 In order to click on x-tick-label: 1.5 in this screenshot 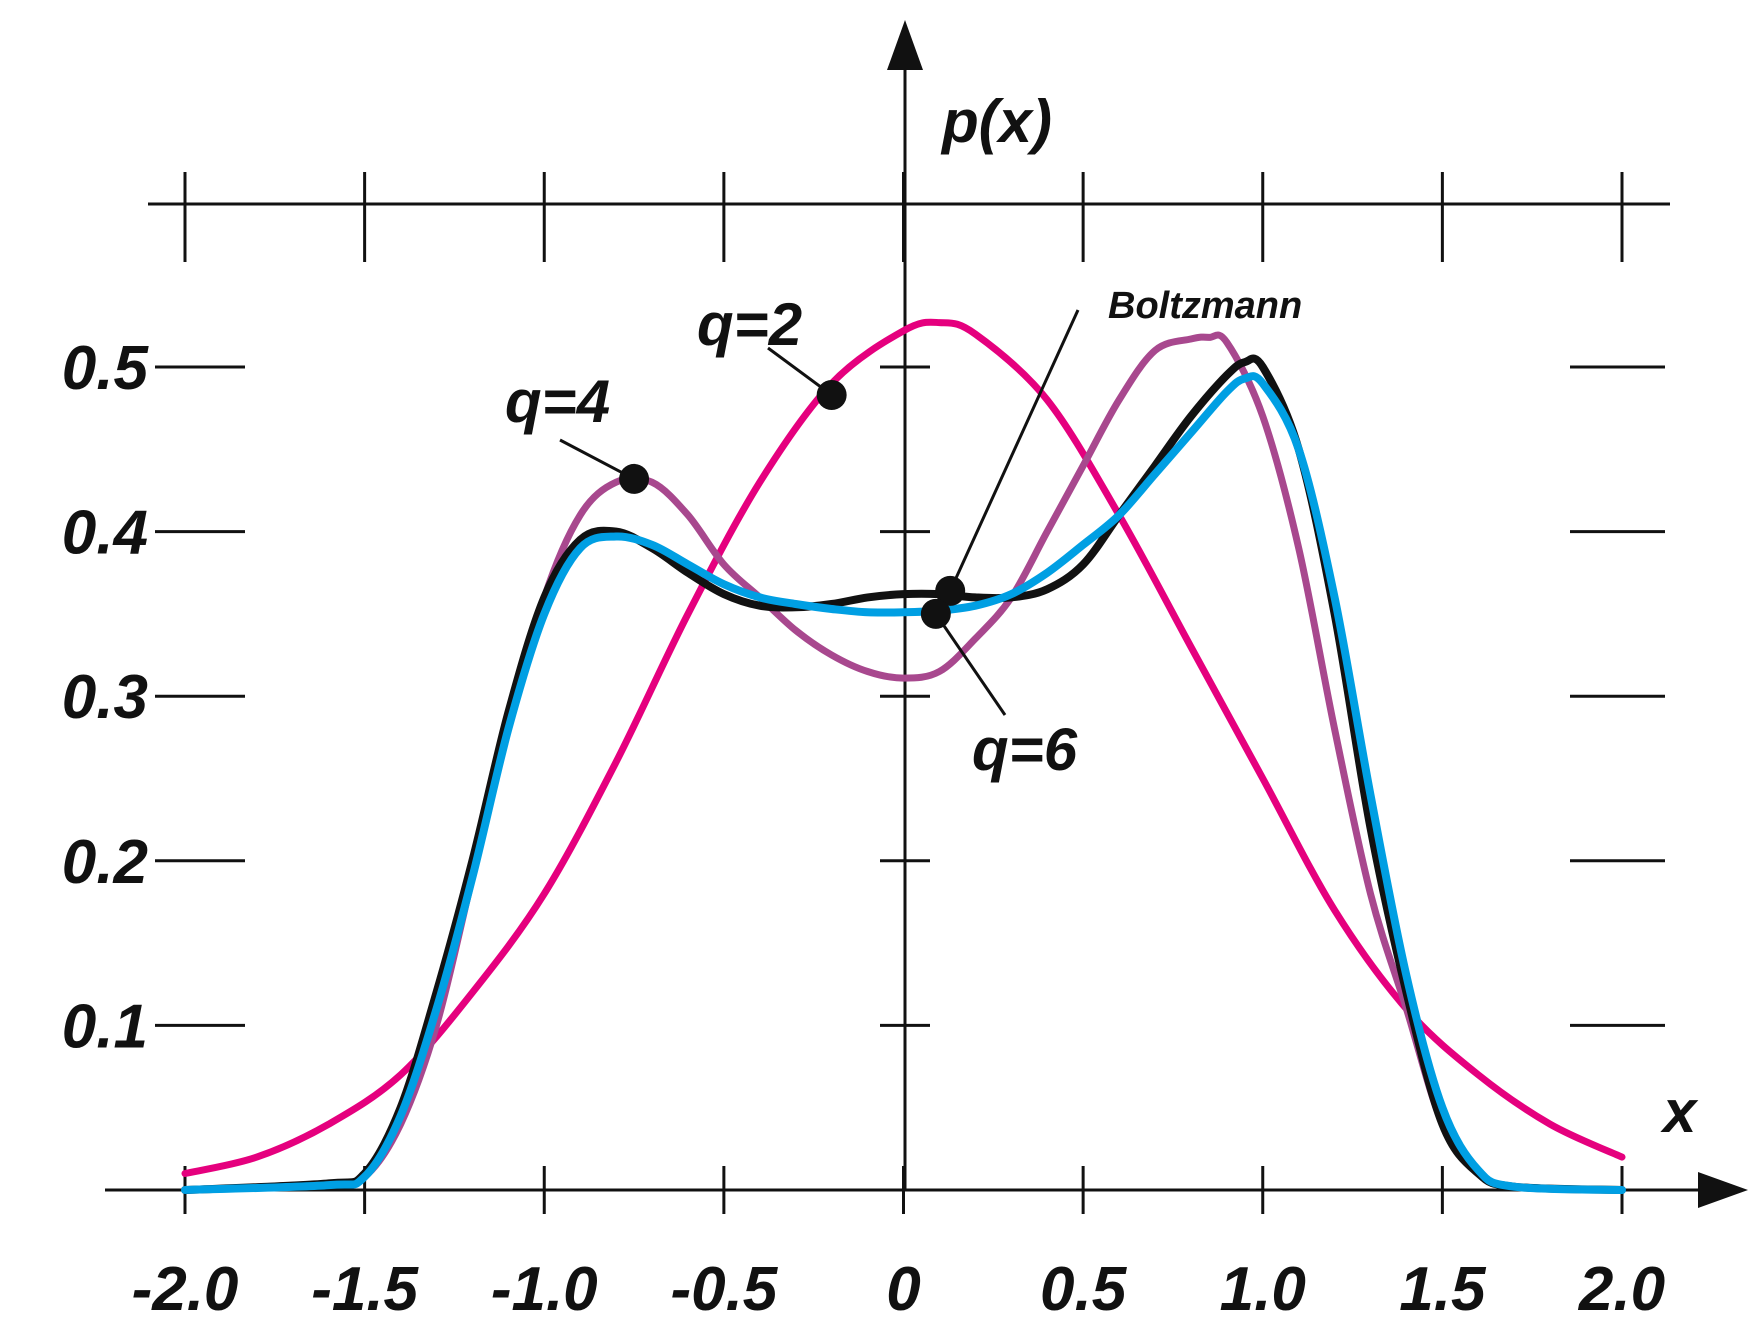, I will do `click(1443, 1289)`.